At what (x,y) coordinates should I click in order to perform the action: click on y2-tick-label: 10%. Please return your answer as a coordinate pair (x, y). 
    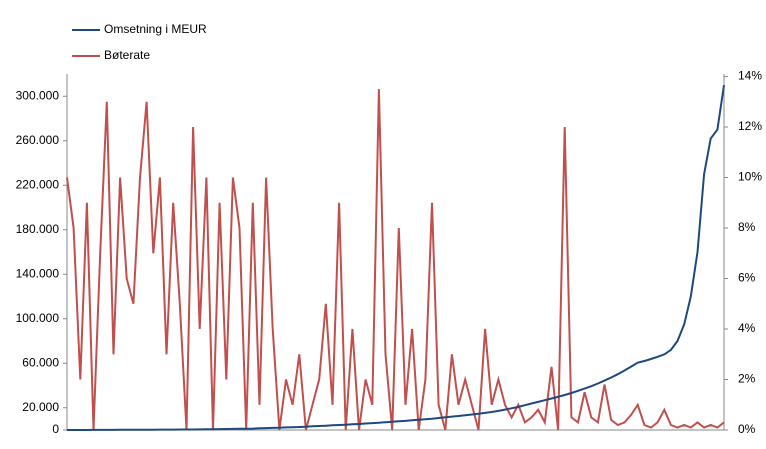
    Looking at the image, I should click on (750, 177).